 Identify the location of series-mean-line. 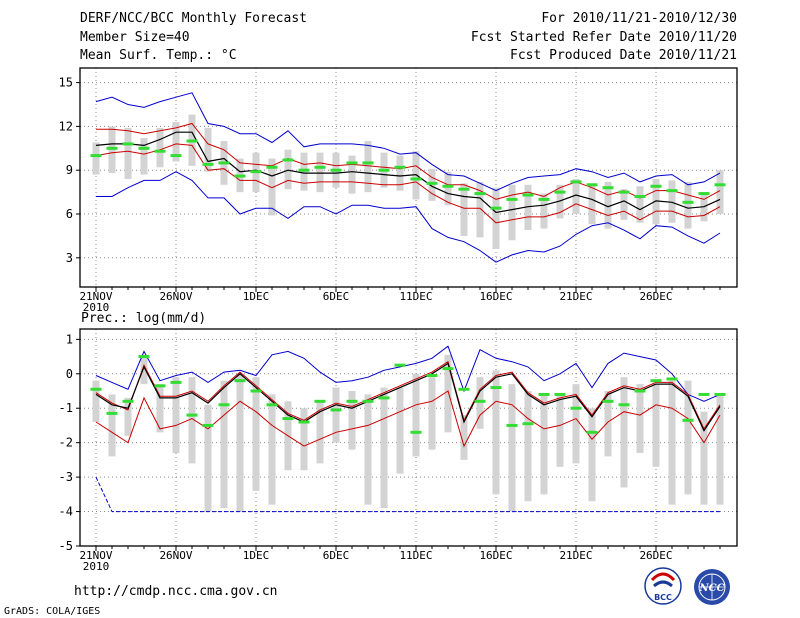
(408, 397).